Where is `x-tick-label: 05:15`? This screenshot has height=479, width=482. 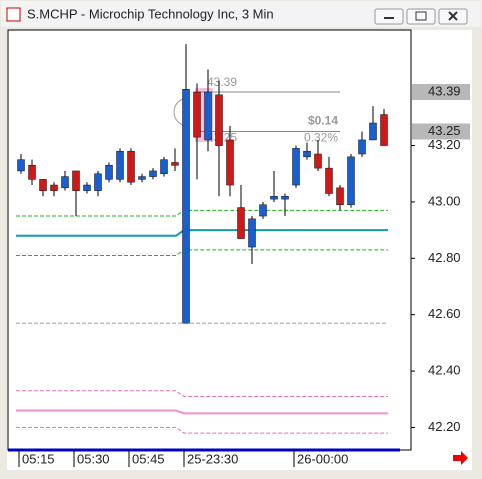
x-tick-label: 05:15 is located at coordinates (38, 458).